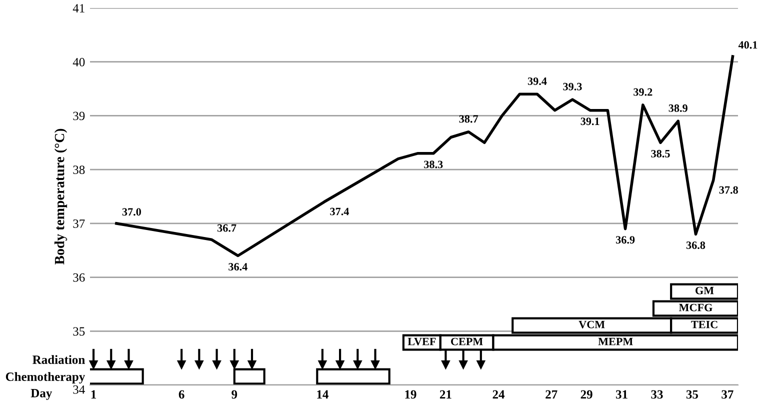 This screenshot has height=415, width=767. I want to click on y-tick-label: 40, so click(78, 62).